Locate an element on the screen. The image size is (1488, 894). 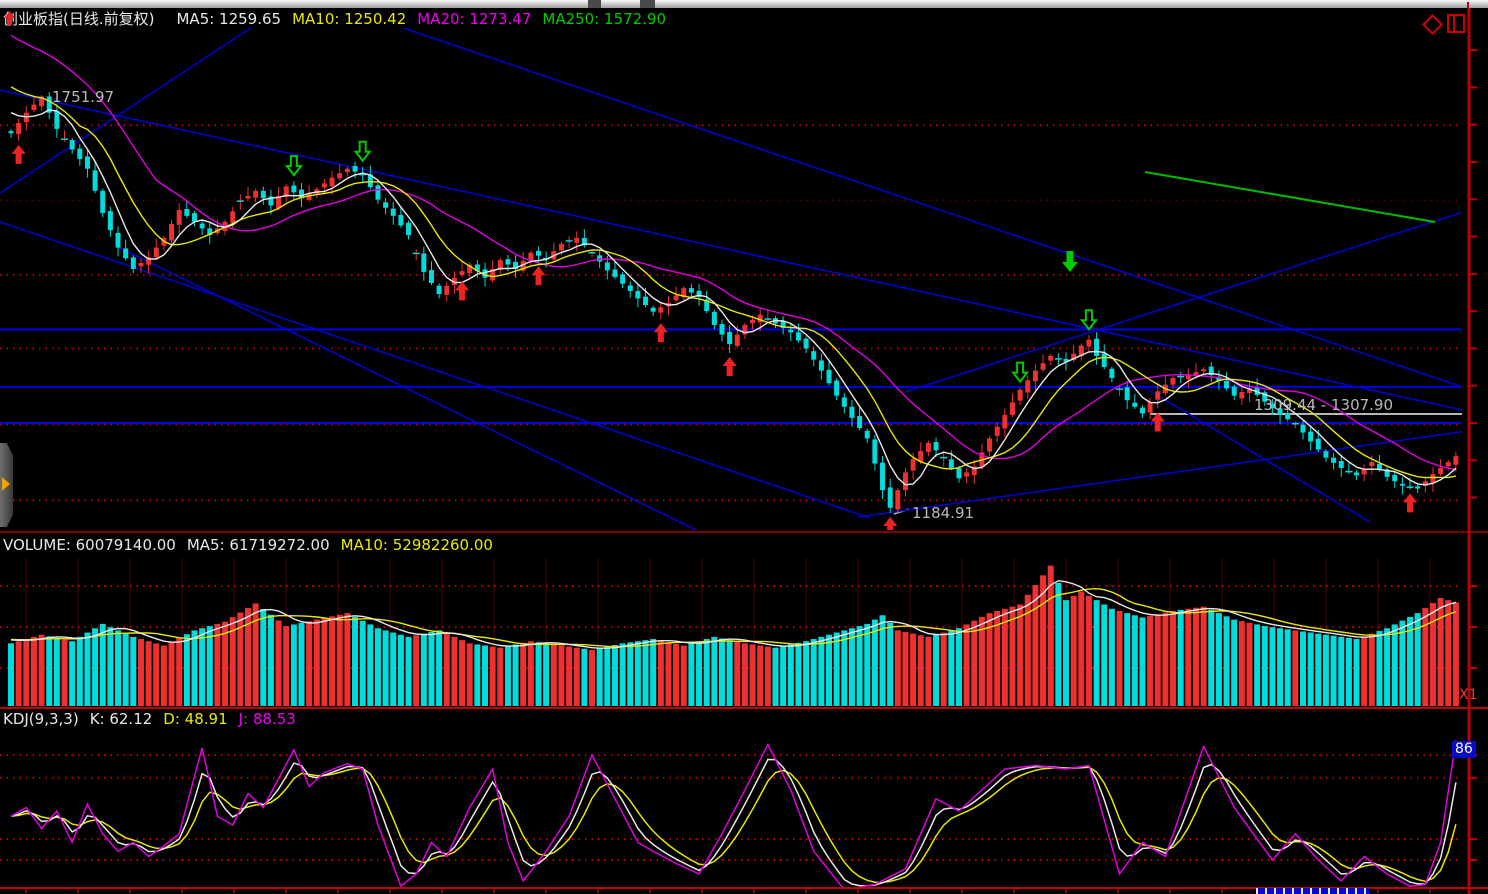
sidebar-expand-handle is located at coordinates (6, 485).